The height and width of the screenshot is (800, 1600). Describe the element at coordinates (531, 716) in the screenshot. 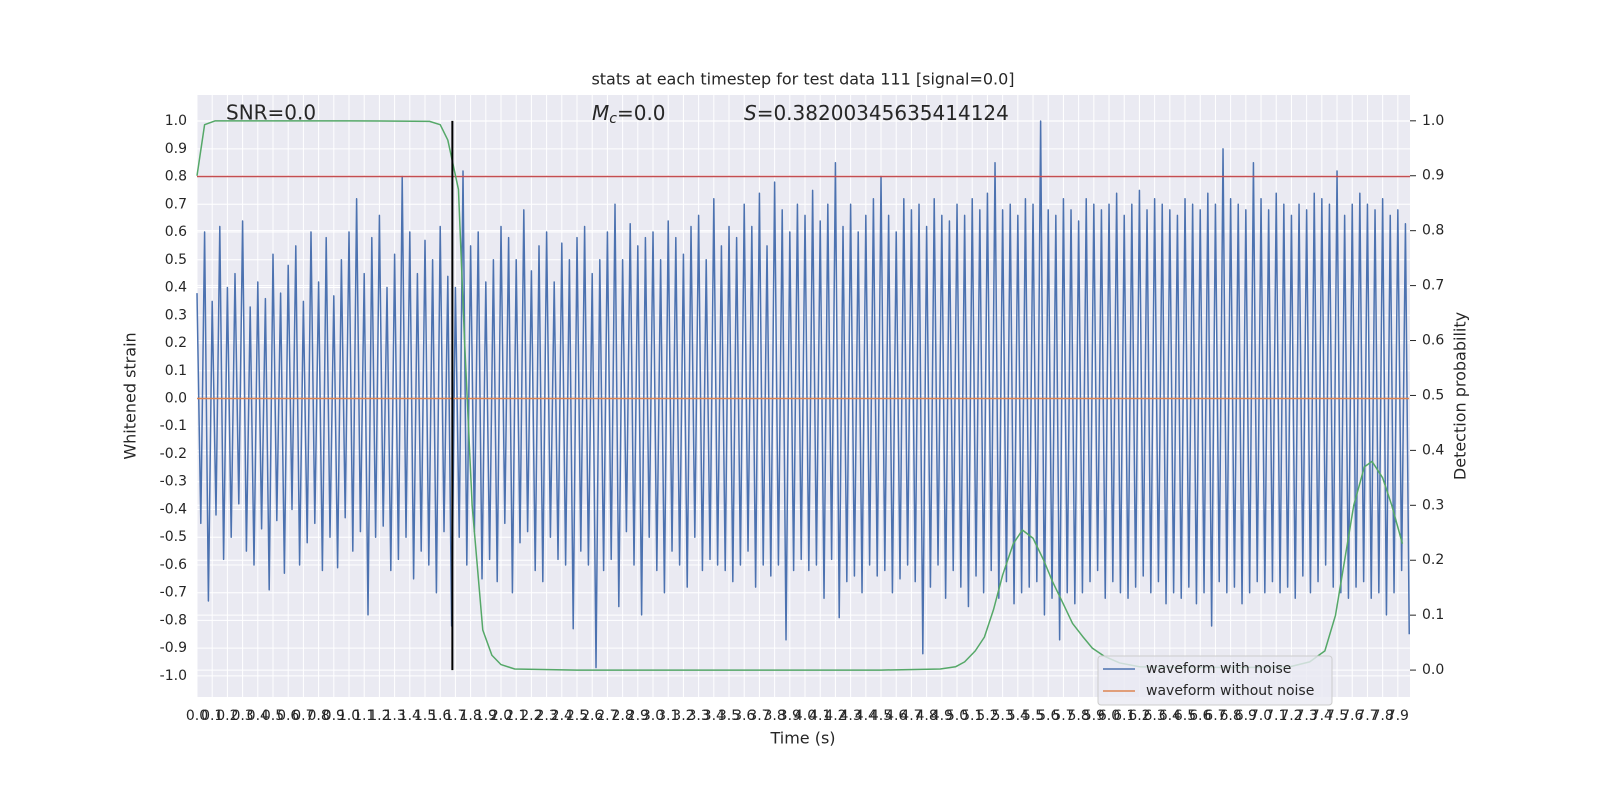

I see `x-tick-label: 2.2` at that location.